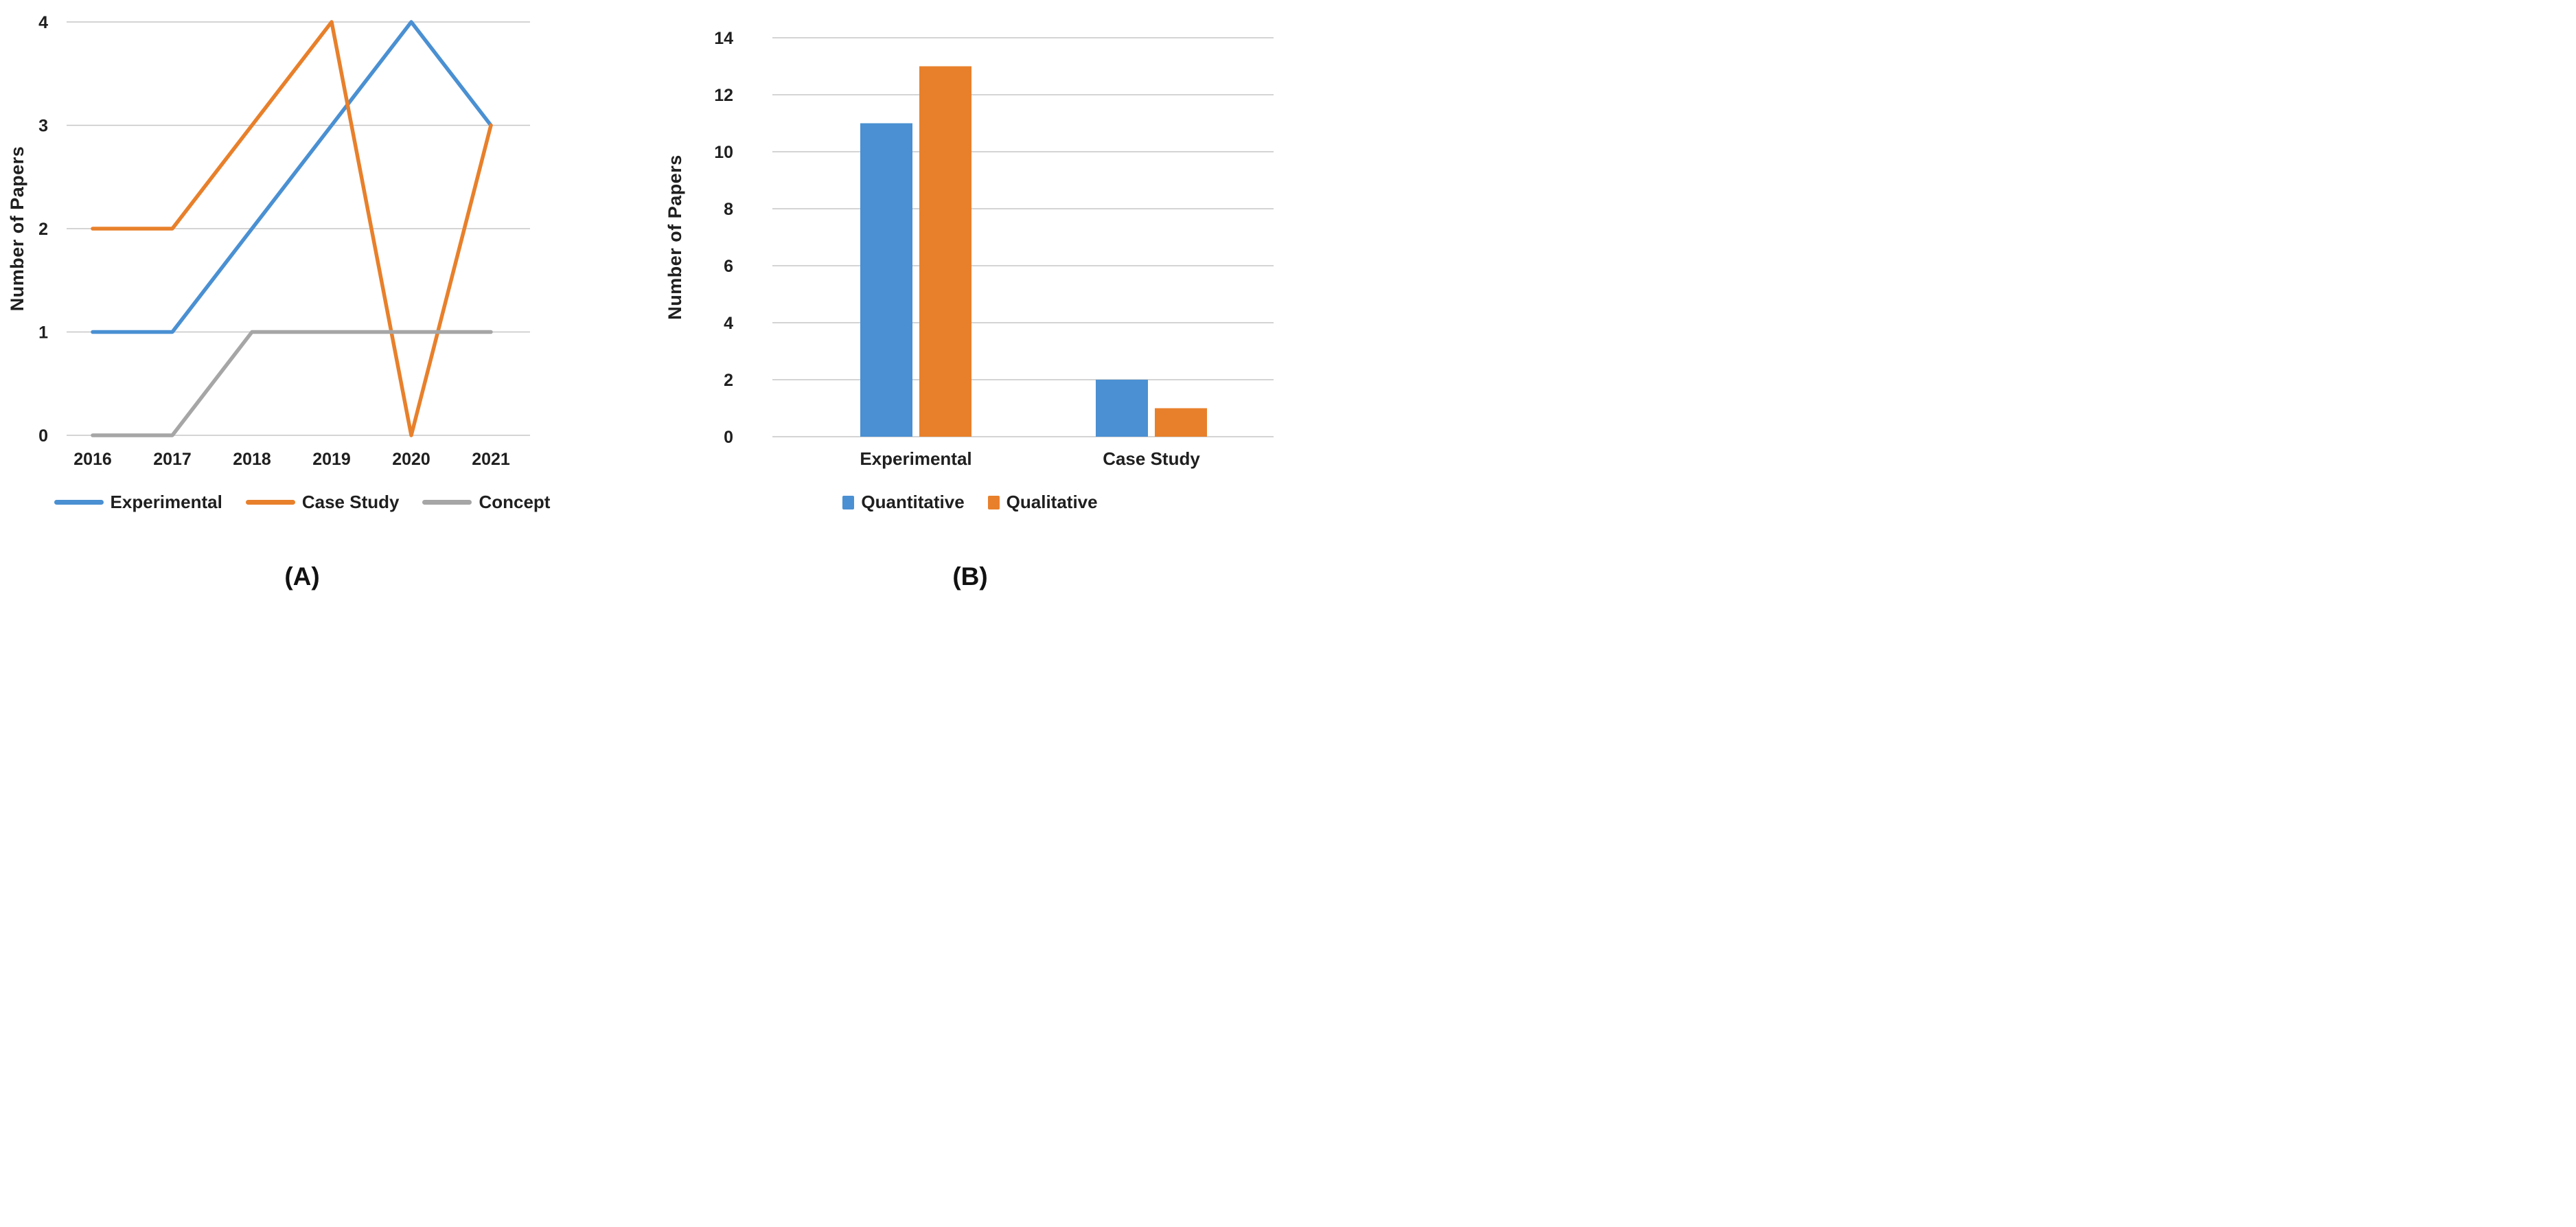  What do you see at coordinates (331, 460) in the screenshot?
I see `x-tick-label-2019: 2019` at bounding box center [331, 460].